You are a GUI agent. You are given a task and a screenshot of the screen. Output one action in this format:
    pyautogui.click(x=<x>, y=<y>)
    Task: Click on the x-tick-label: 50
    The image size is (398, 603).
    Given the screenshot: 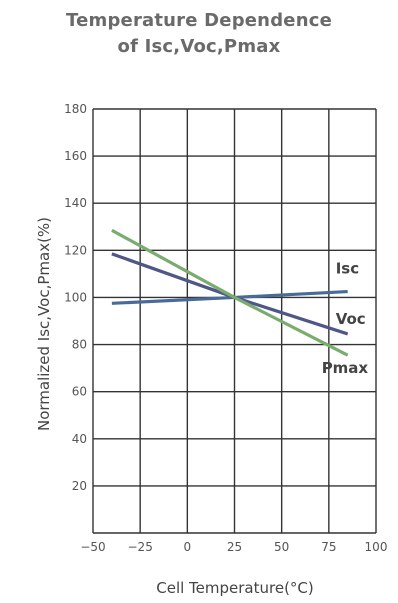 What is the action you would take?
    pyautogui.click(x=281, y=547)
    